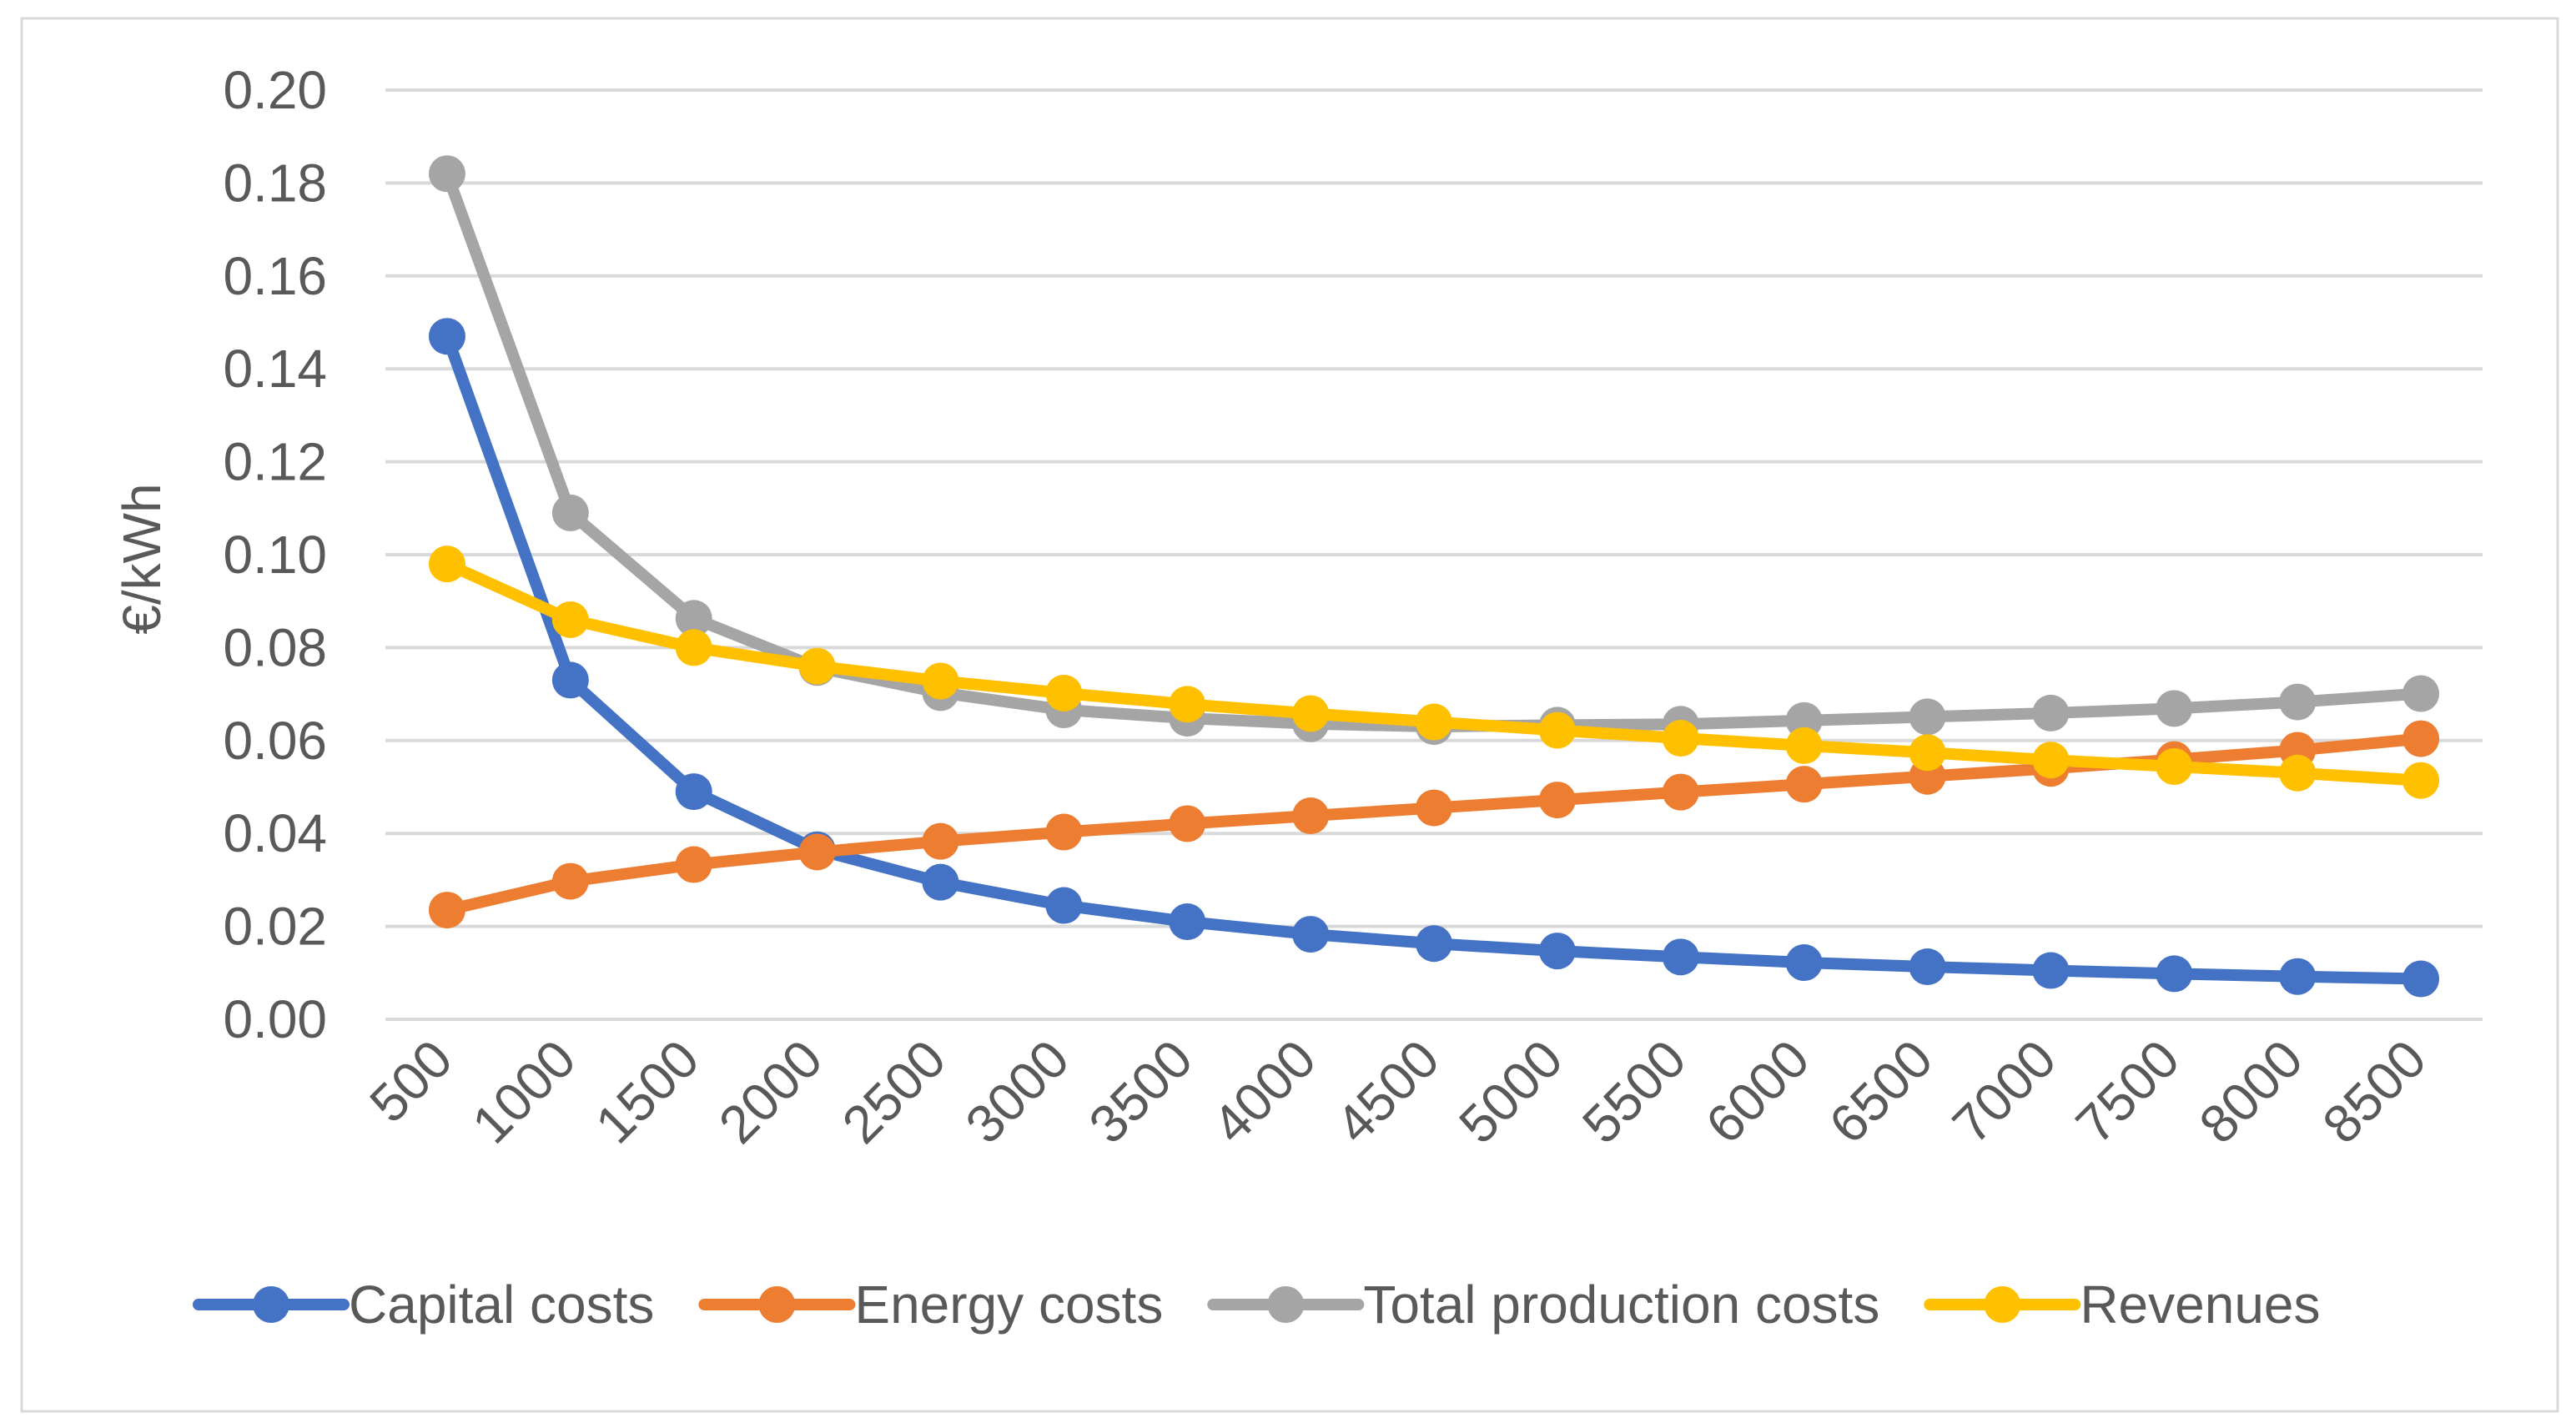 Image resolution: width=2576 pixels, height=1428 pixels. What do you see at coordinates (142, 558) in the screenshot?
I see `y-axis-label: €/kWh` at bounding box center [142, 558].